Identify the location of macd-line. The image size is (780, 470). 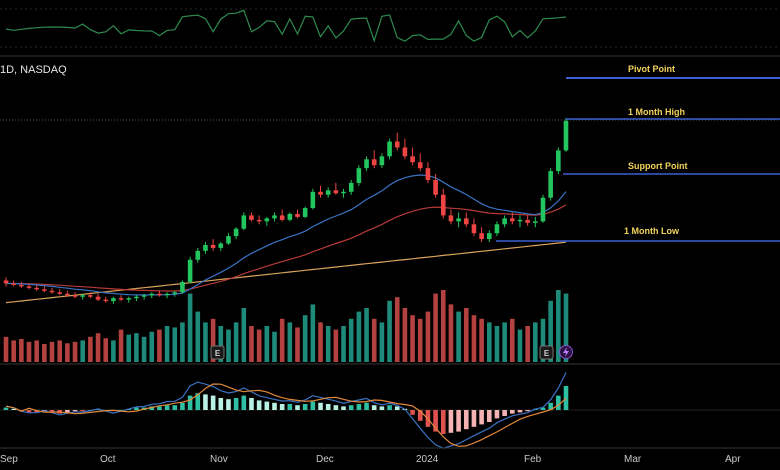
(286, 410).